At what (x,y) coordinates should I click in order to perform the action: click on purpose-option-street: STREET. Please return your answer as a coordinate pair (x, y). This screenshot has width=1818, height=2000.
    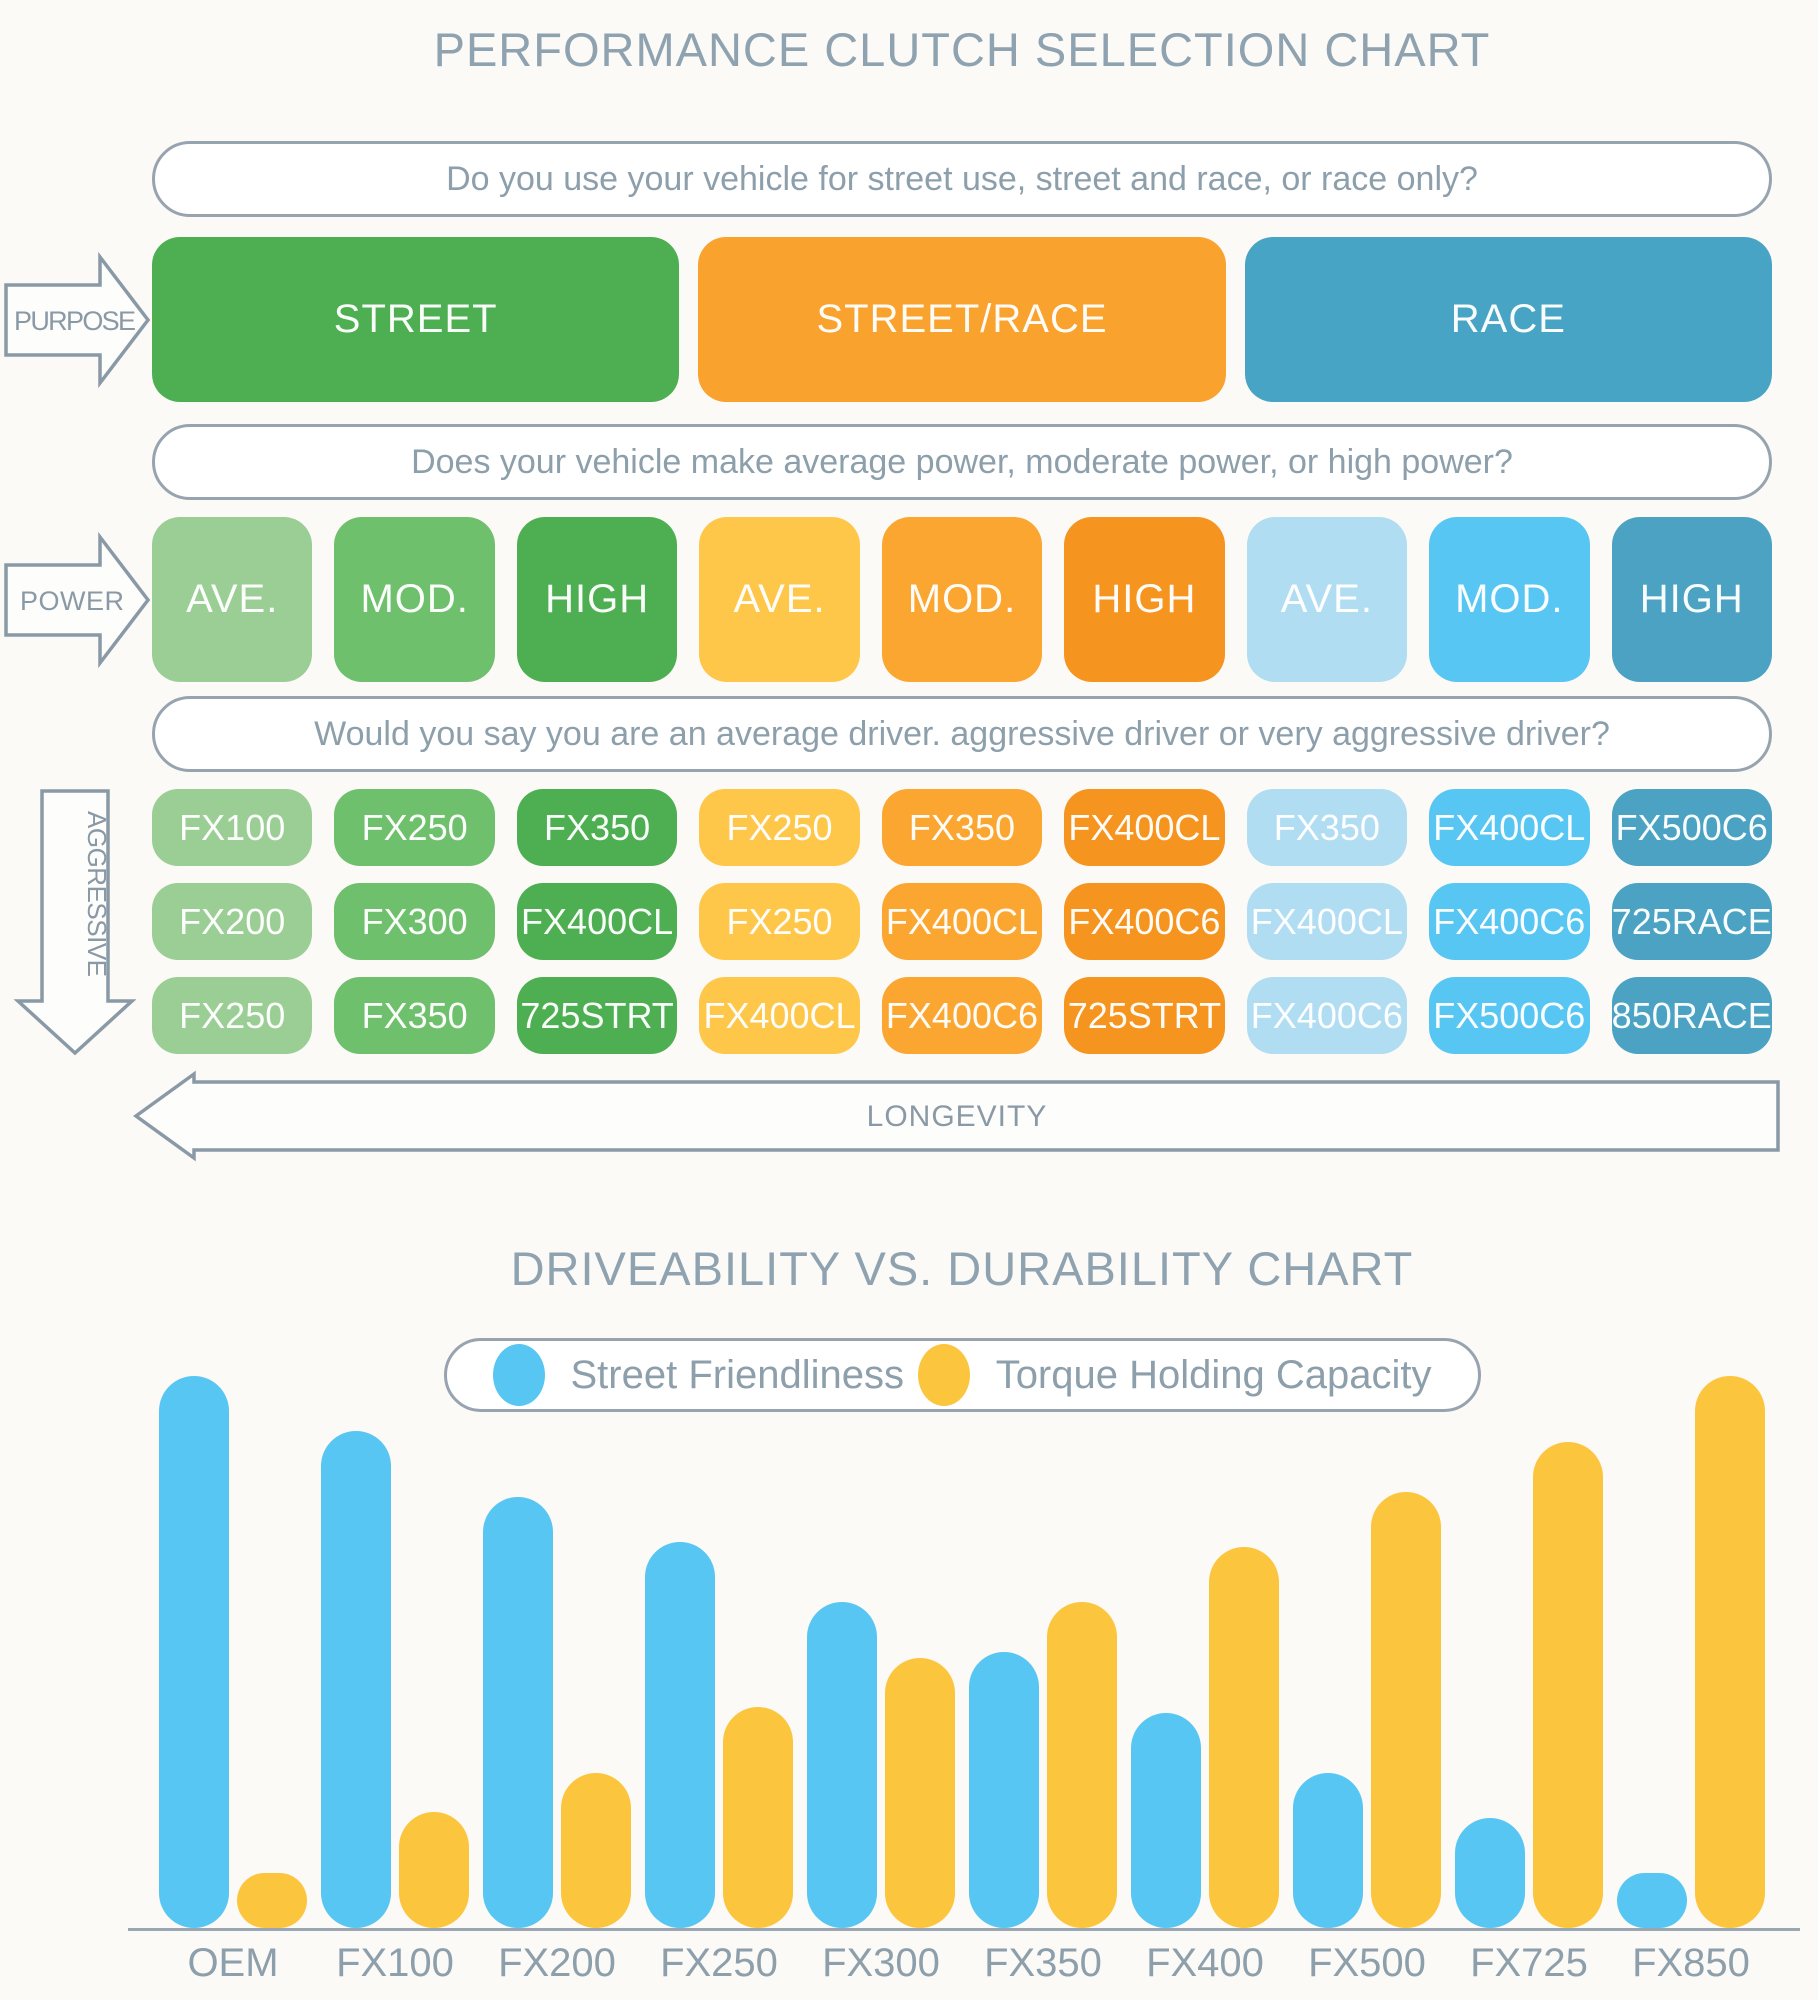
    Looking at the image, I should click on (416, 319).